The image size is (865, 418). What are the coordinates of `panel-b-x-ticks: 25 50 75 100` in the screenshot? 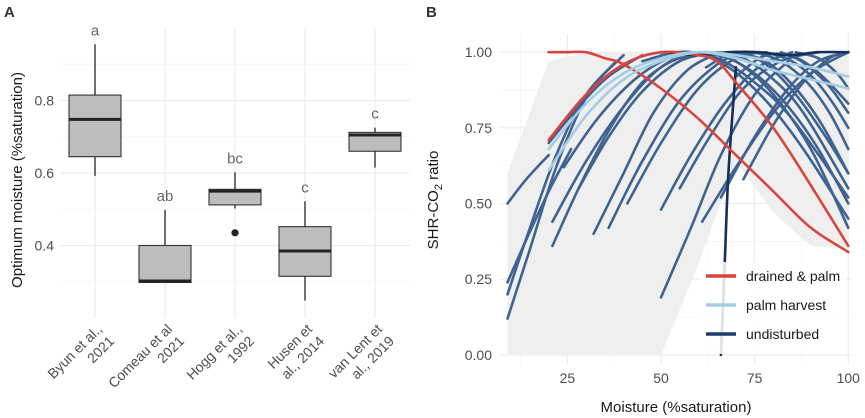 It's located at (710, 378).